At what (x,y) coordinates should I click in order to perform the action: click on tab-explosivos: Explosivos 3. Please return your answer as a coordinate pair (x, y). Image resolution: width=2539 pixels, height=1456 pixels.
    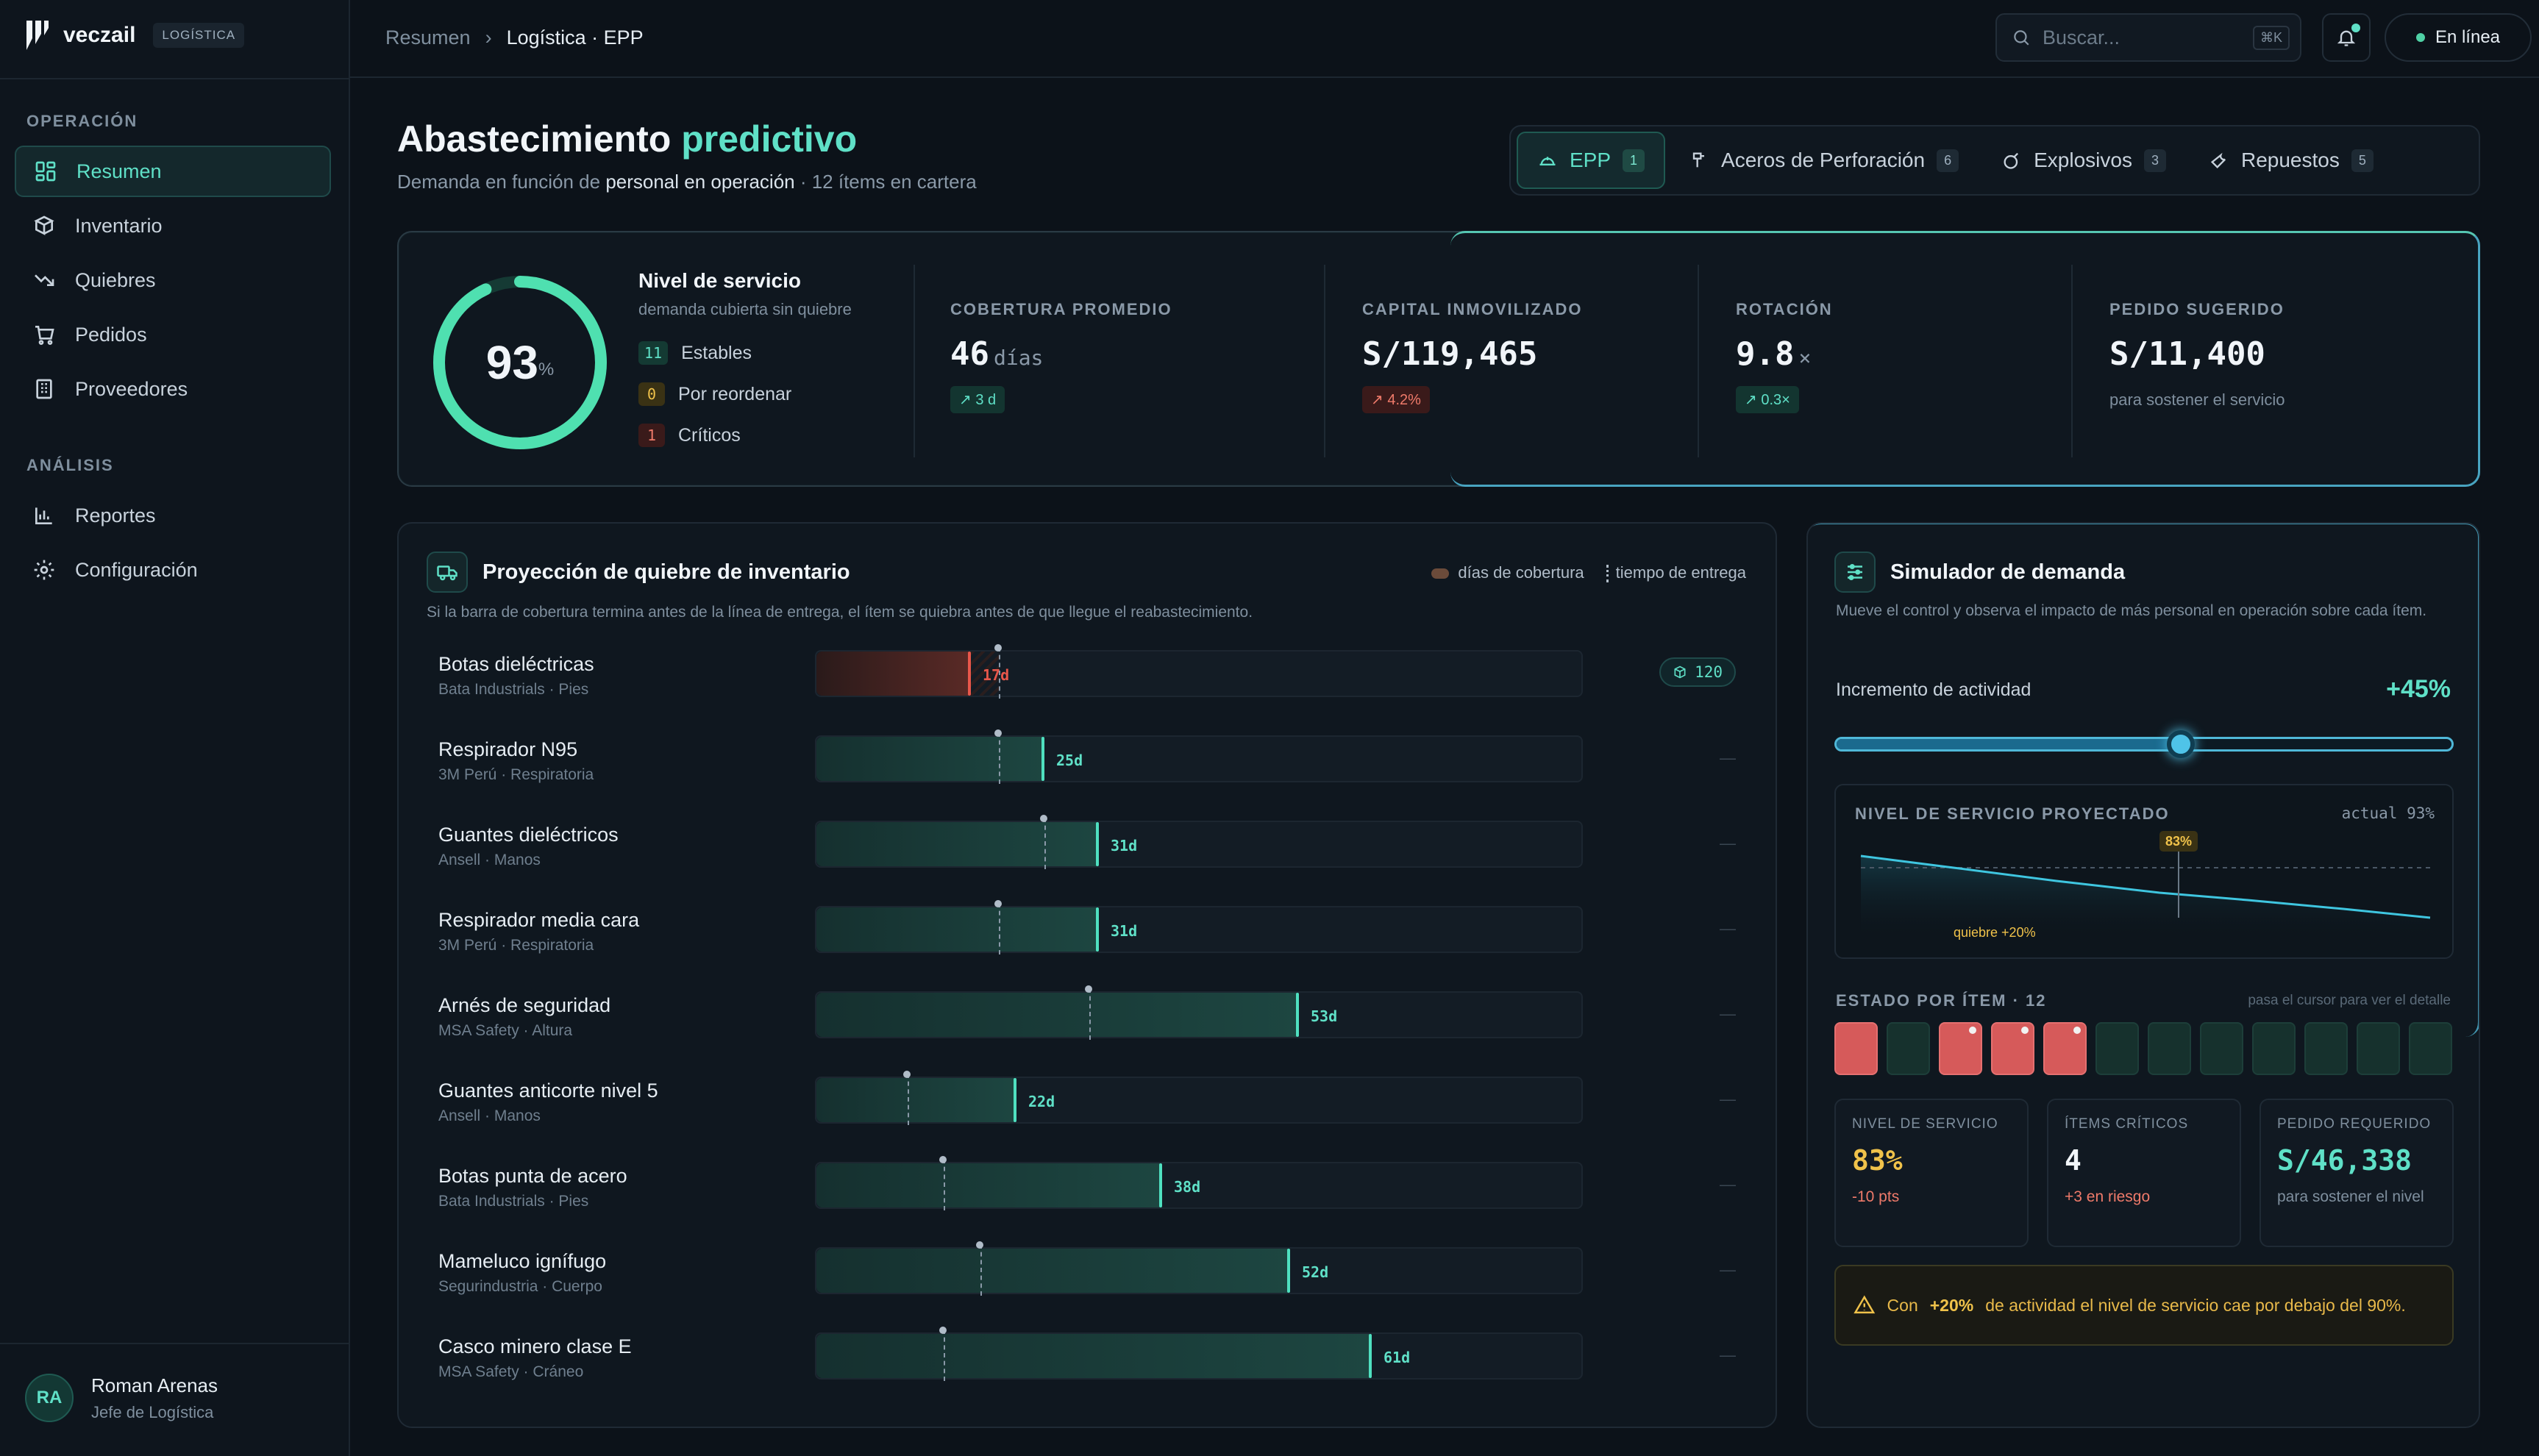
    Looking at the image, I should click on (2083, 160).